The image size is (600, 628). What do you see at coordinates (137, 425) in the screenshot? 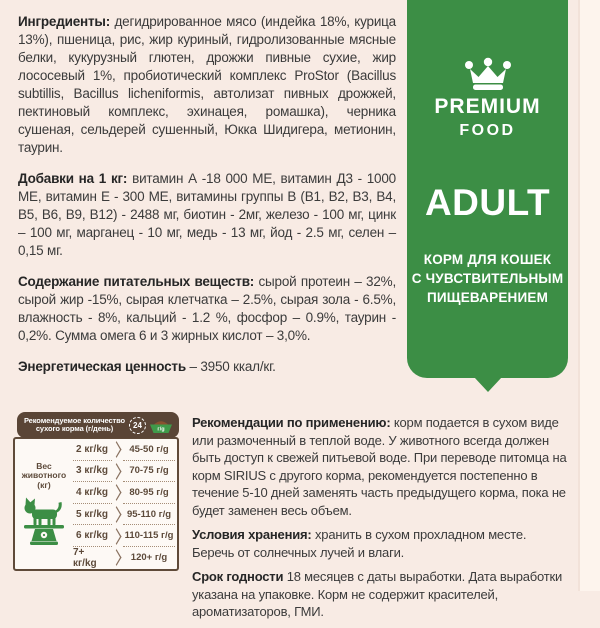
I see `hours-badge: 24` at bounding box center [137, 425].